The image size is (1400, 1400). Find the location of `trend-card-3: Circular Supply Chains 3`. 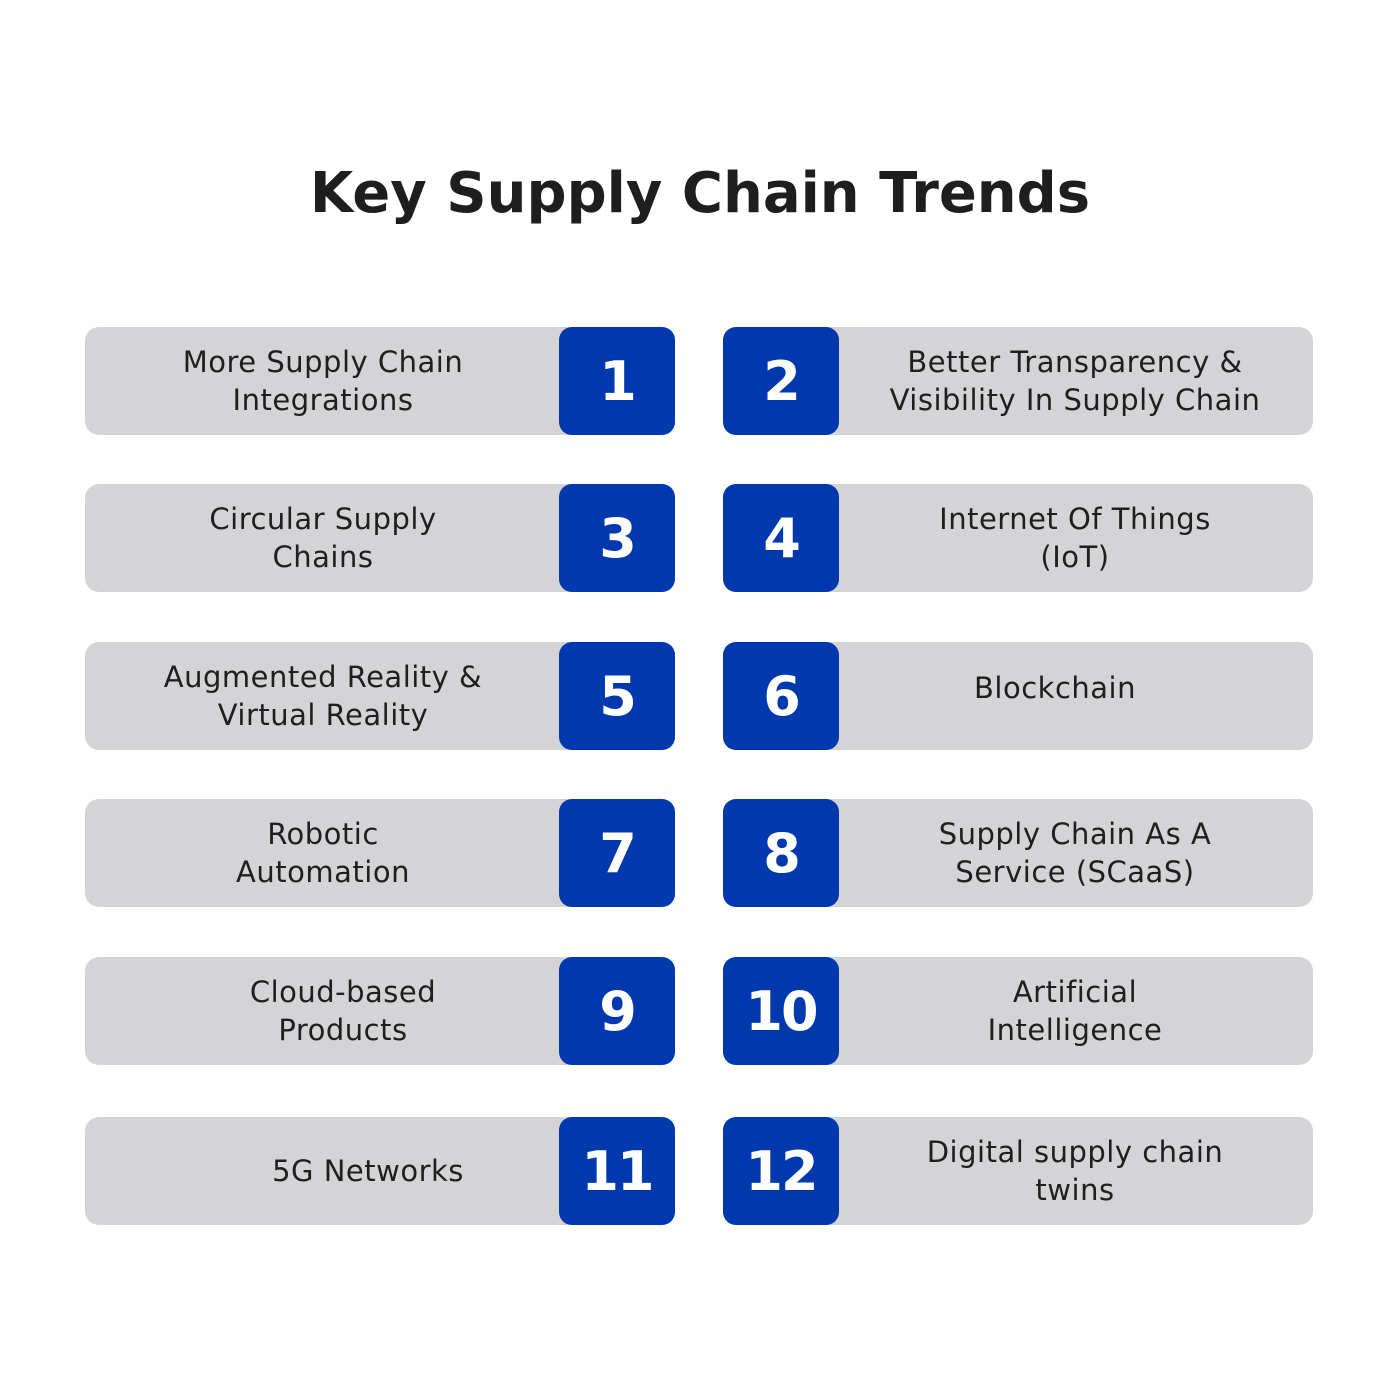

trend-card-3: Circular Supply Chains 3 is located at coordinates (380, 538).